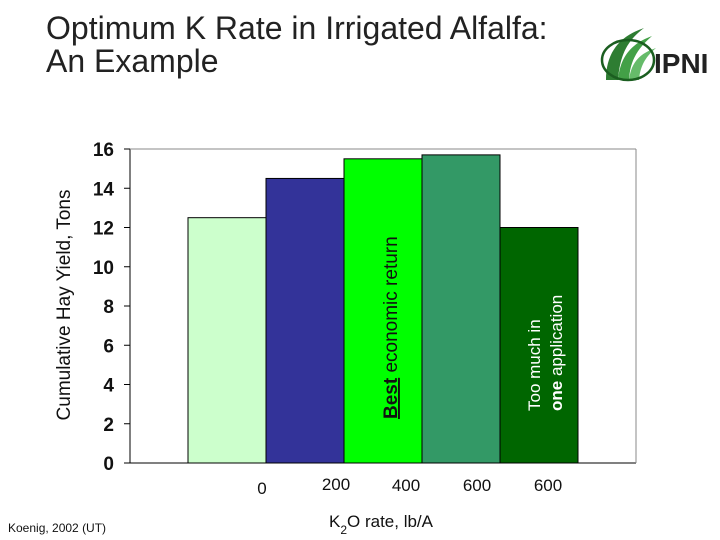  What do you see at coordinates (391, 327) in the screenshot?
I see `annotation-best-economic-return: Best economic return` at bounding box center [391, 327].